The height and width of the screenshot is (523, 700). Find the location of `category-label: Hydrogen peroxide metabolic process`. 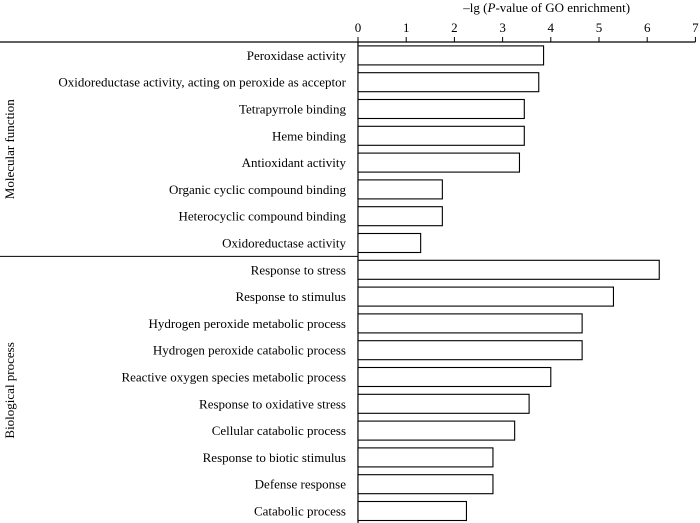

category-label: Hydrogen peroxide metabolic process is located at coordinates (247, 323).